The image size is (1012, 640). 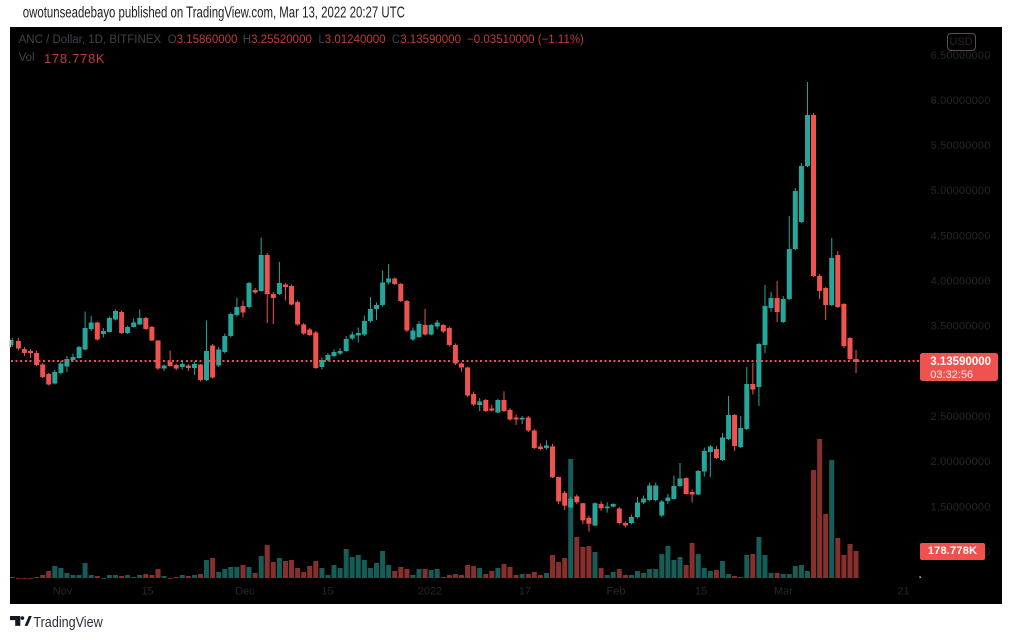 What do you see at coordinates (430, 591) in the screenshot?
I see `svg-text: 2022` at bounding box center [430, 591].